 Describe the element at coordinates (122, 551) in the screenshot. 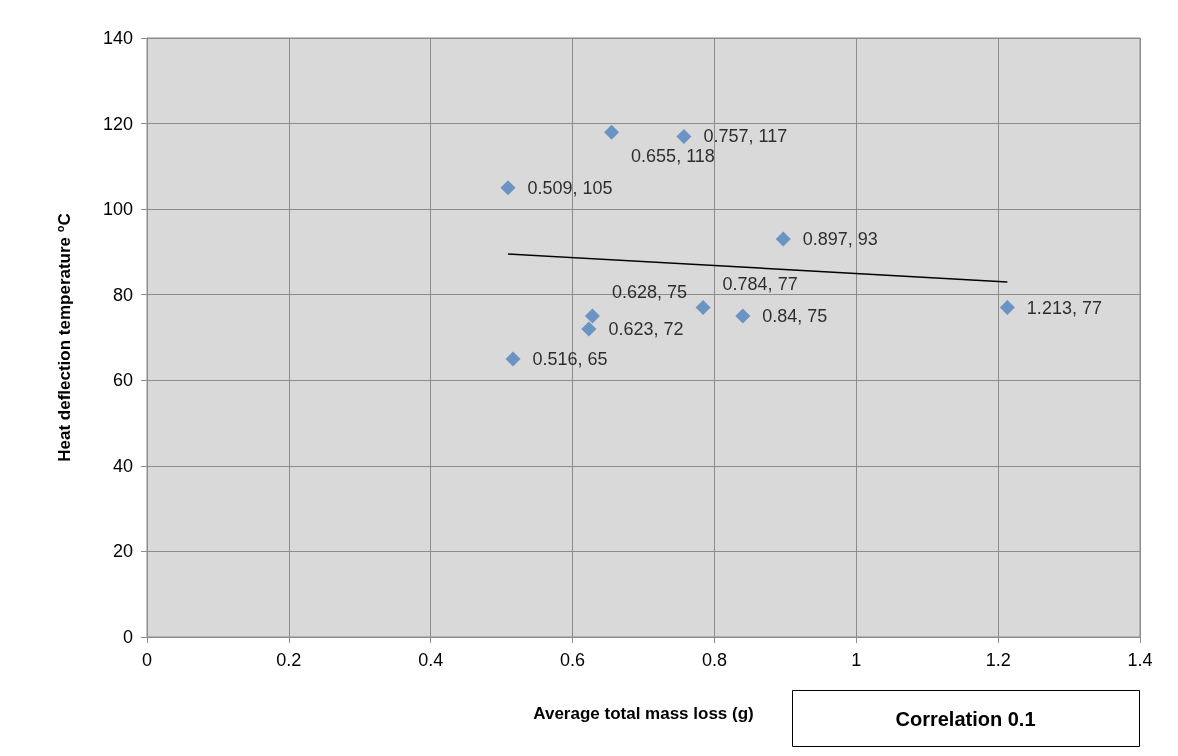

I see `y-tick-label: 20` at that location.